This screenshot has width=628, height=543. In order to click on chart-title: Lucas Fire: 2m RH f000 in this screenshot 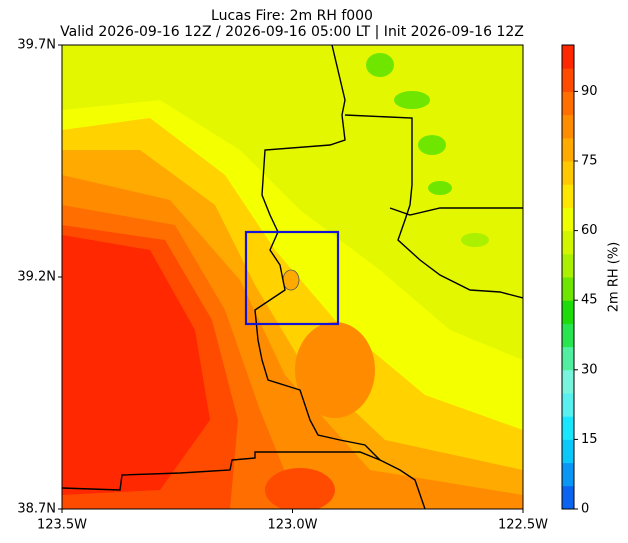, I will do `click(292, 16)`.